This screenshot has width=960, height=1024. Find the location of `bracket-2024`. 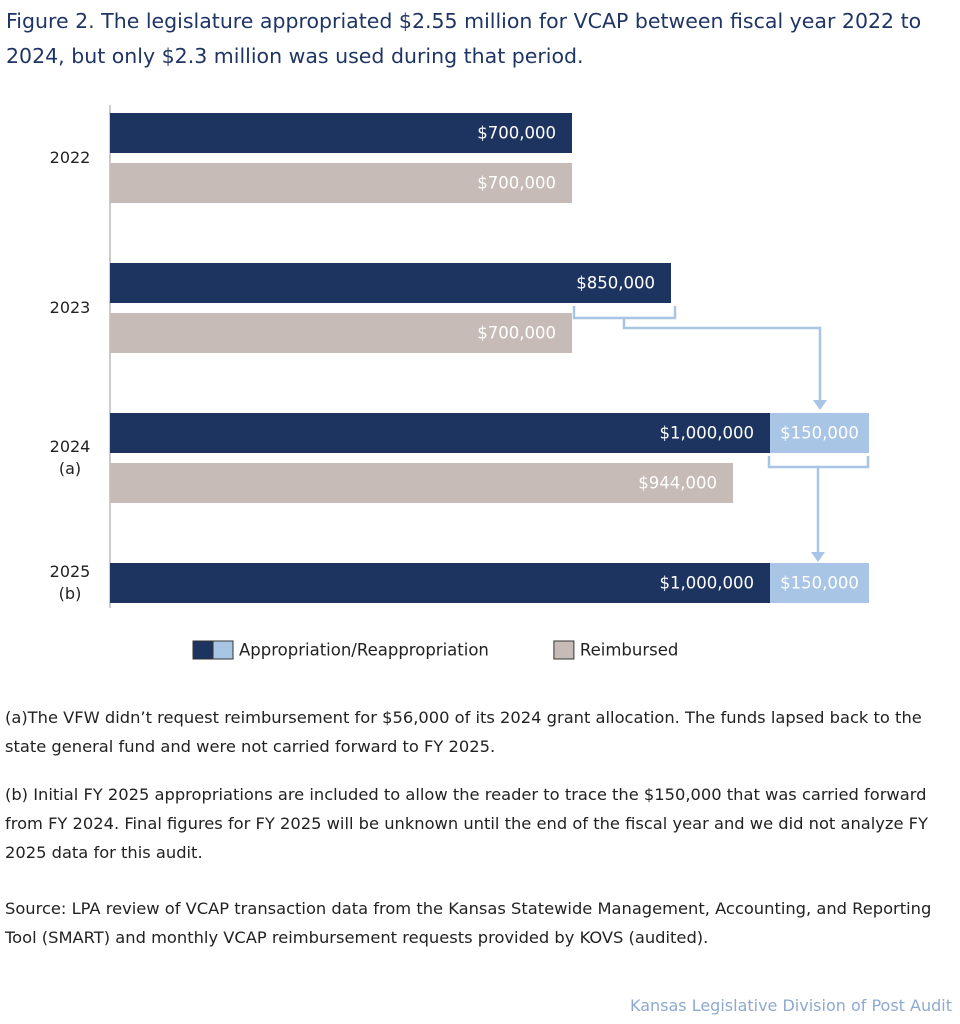

bracket-2024 is located at coordinates (818, 506).